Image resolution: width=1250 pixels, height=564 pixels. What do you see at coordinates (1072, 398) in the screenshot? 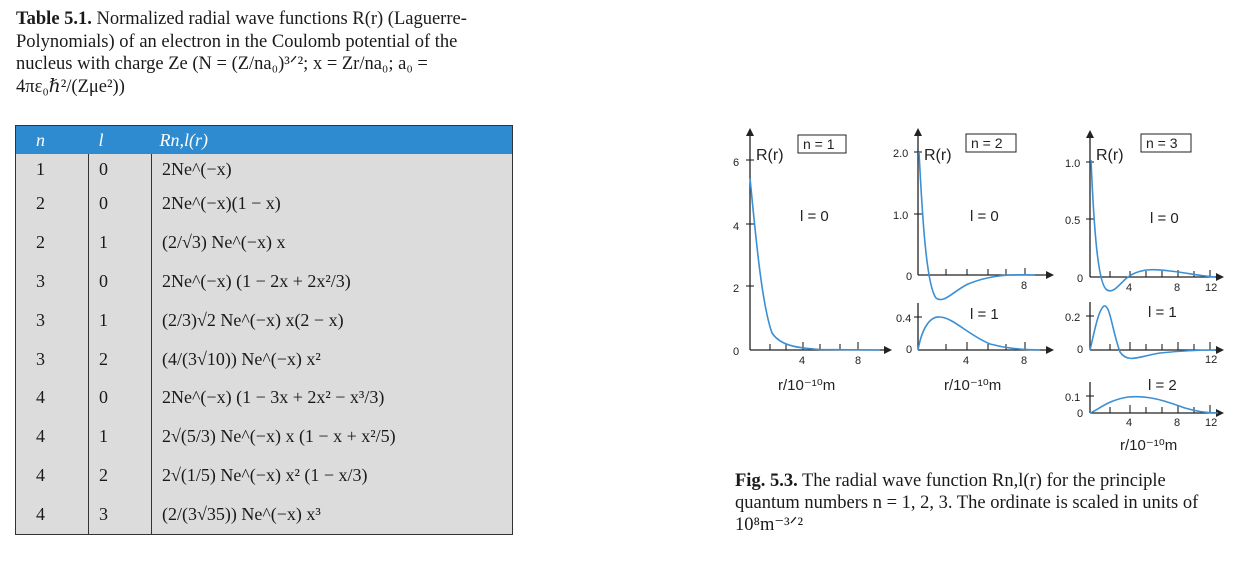
I see `n3-l2-ytick-01: 0.1` at bounding box center [1072, 398].